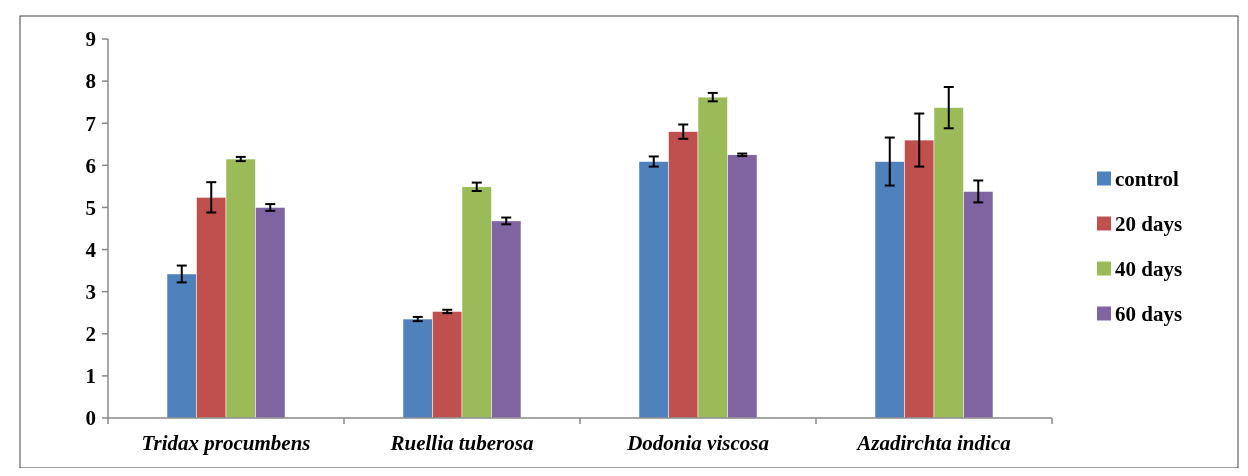 This screenshot has height=476, width=1248. I want to click on y-tick-label: 5, so click(90, 207).